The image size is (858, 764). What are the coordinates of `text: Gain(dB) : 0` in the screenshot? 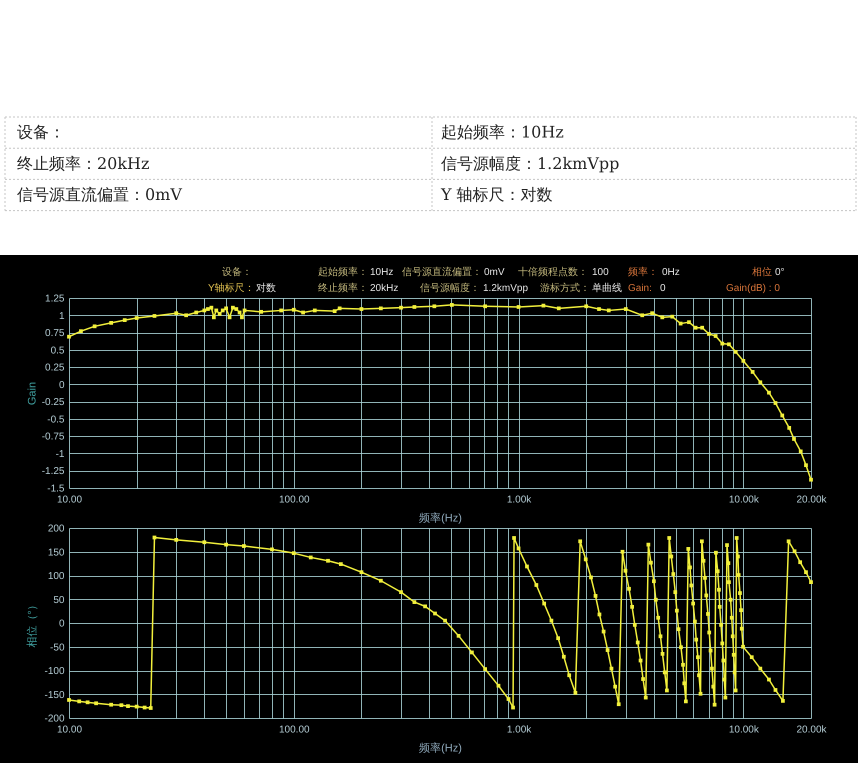 It's located at (753, 288).